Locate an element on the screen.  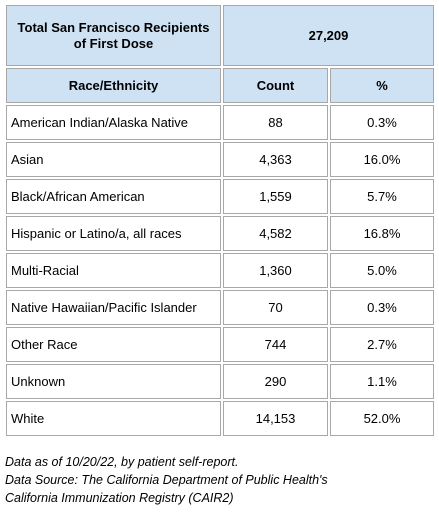
race-label: Native Hawaiian/Pacific Islander is located at coordinates (113, 307).